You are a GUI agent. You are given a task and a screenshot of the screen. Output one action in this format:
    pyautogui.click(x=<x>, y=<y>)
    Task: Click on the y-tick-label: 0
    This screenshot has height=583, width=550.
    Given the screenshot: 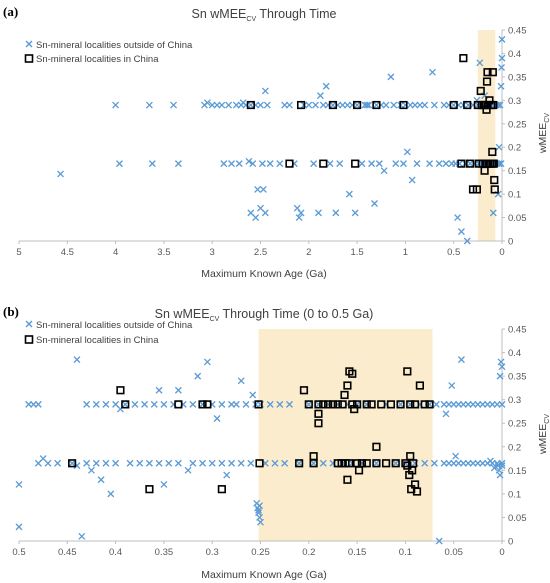 What is the action you would take?
    pyautogui.click(x=510, y=242)
    